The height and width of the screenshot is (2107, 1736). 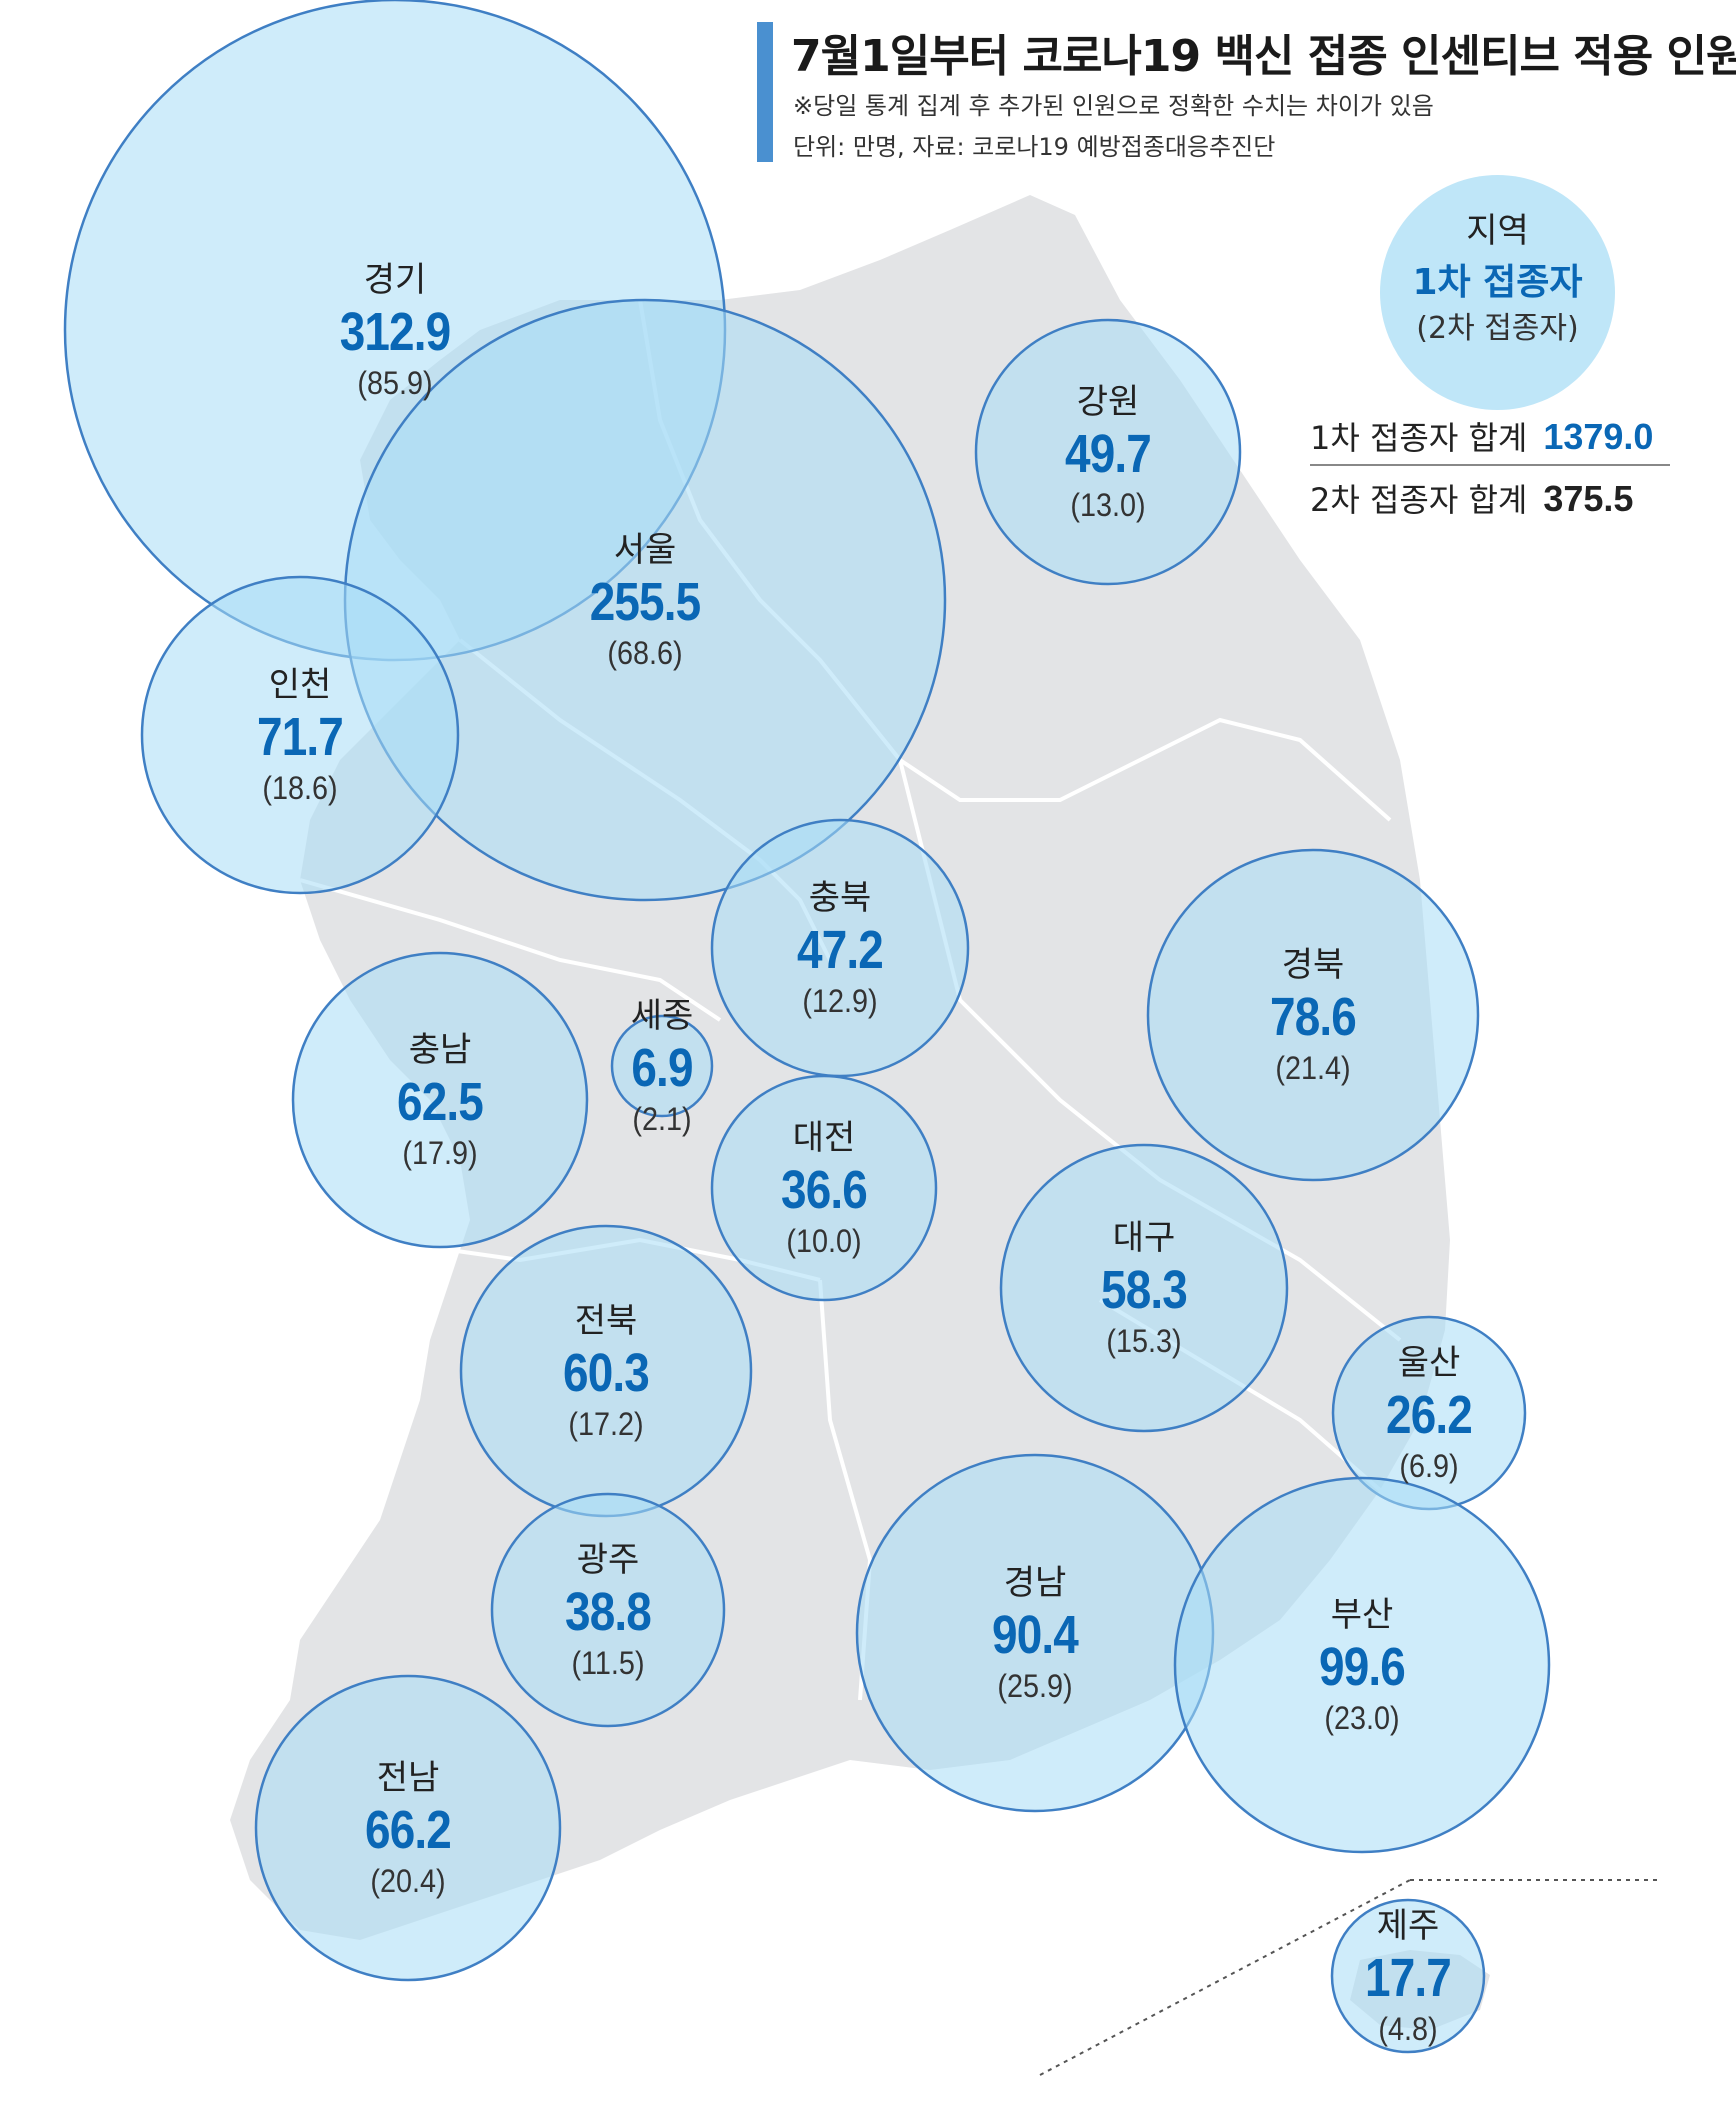 What do you see at coordinates (1362, 1615) in the screenshot?
I see `region-name: 부산` at bounding box center [1362, 1615].